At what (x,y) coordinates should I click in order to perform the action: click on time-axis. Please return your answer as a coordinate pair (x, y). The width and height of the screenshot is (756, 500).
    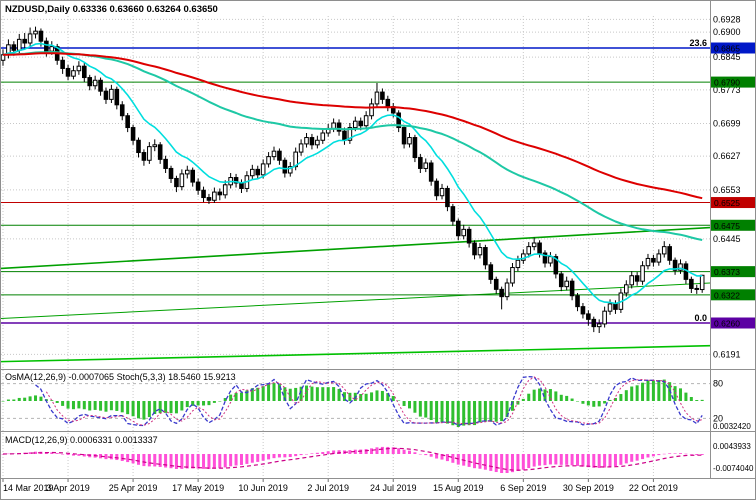
    Looking at the image, I should click on (378, 489).